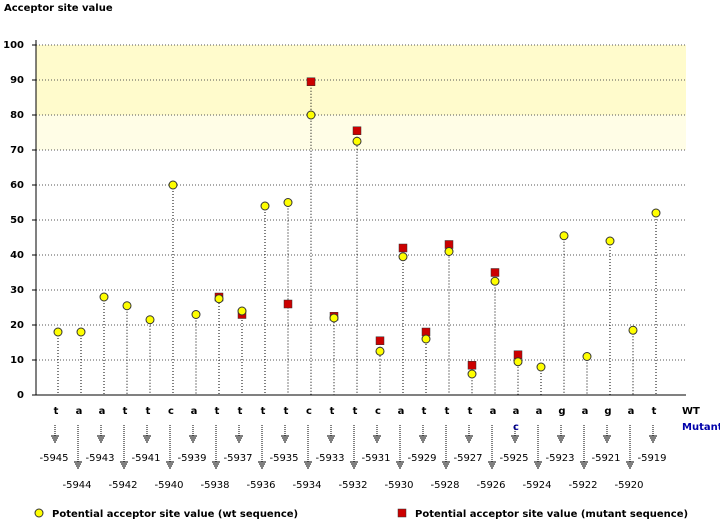 Image resolution: width=720 pixels, height=520 pixels. What do you see at coordinates (306, 485) in the screenshot?
I see `position-label: -5934` at bounding box center [306, 485].